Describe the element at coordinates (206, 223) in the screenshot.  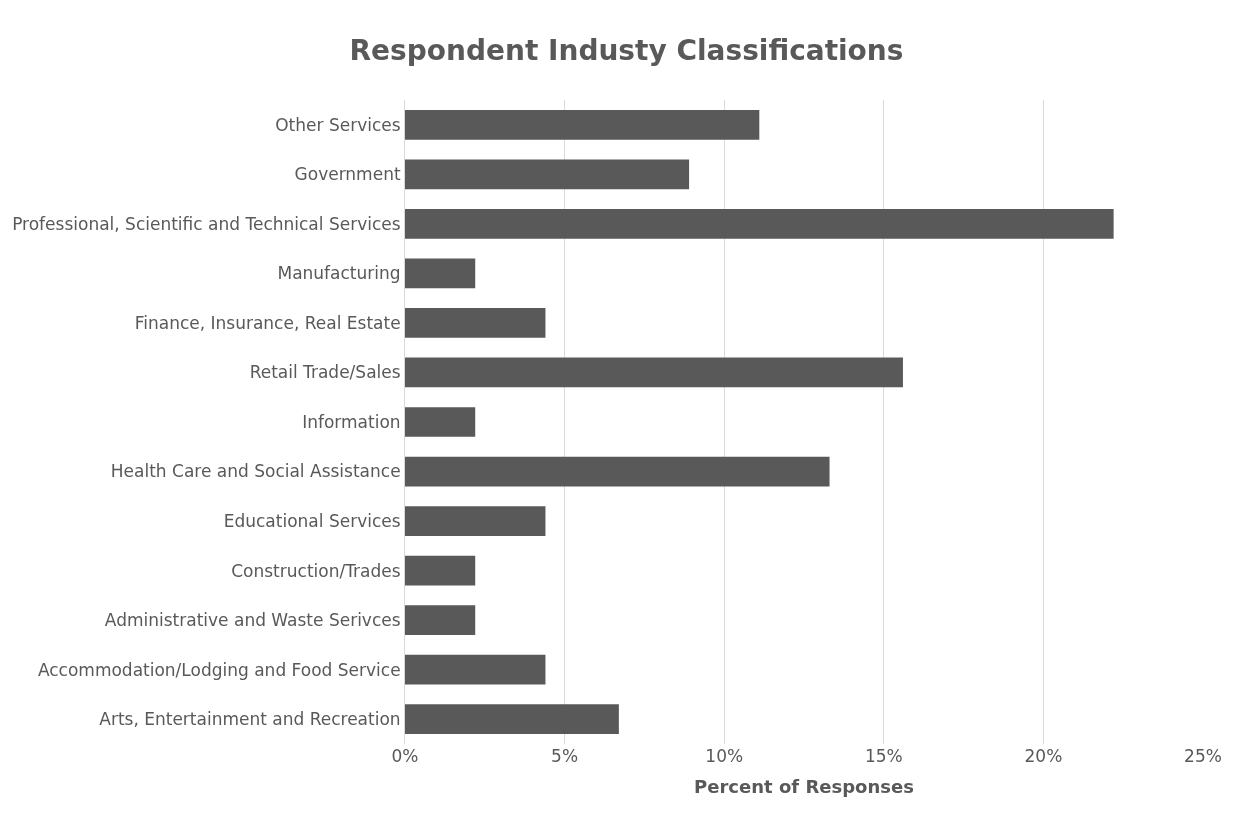
I see `y-tick-label: Professional, Scientific and Technical Services` at that location.